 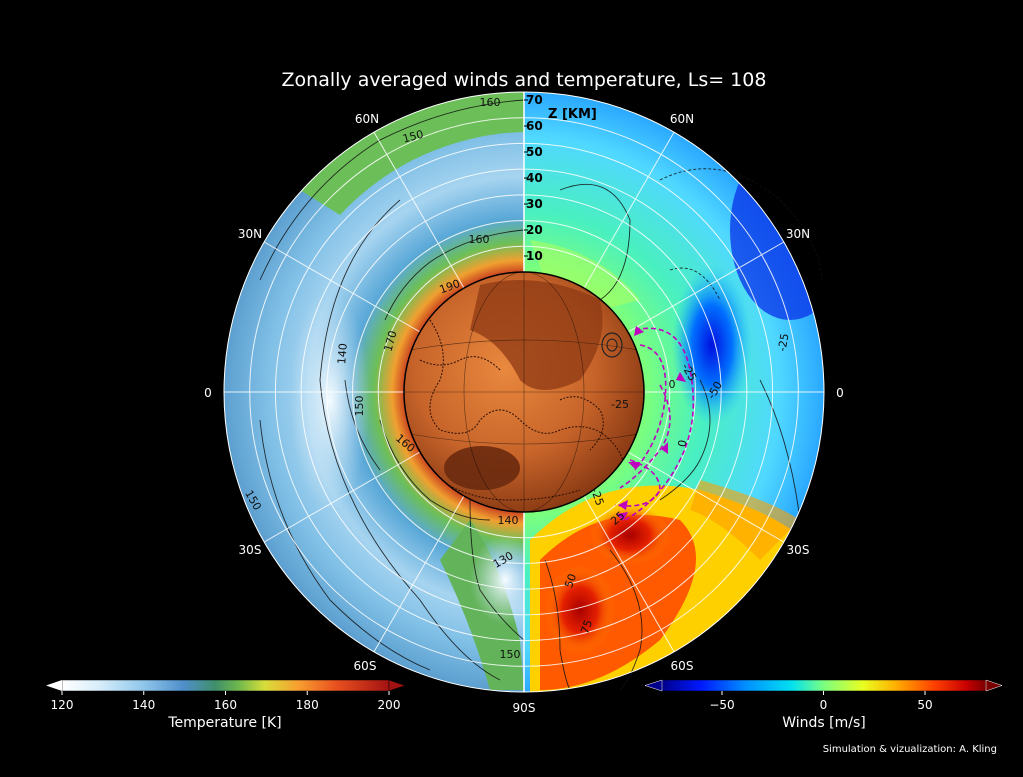 I want to click on temperature-colorbar-tick-label: 160, so click(x=225, y=705).